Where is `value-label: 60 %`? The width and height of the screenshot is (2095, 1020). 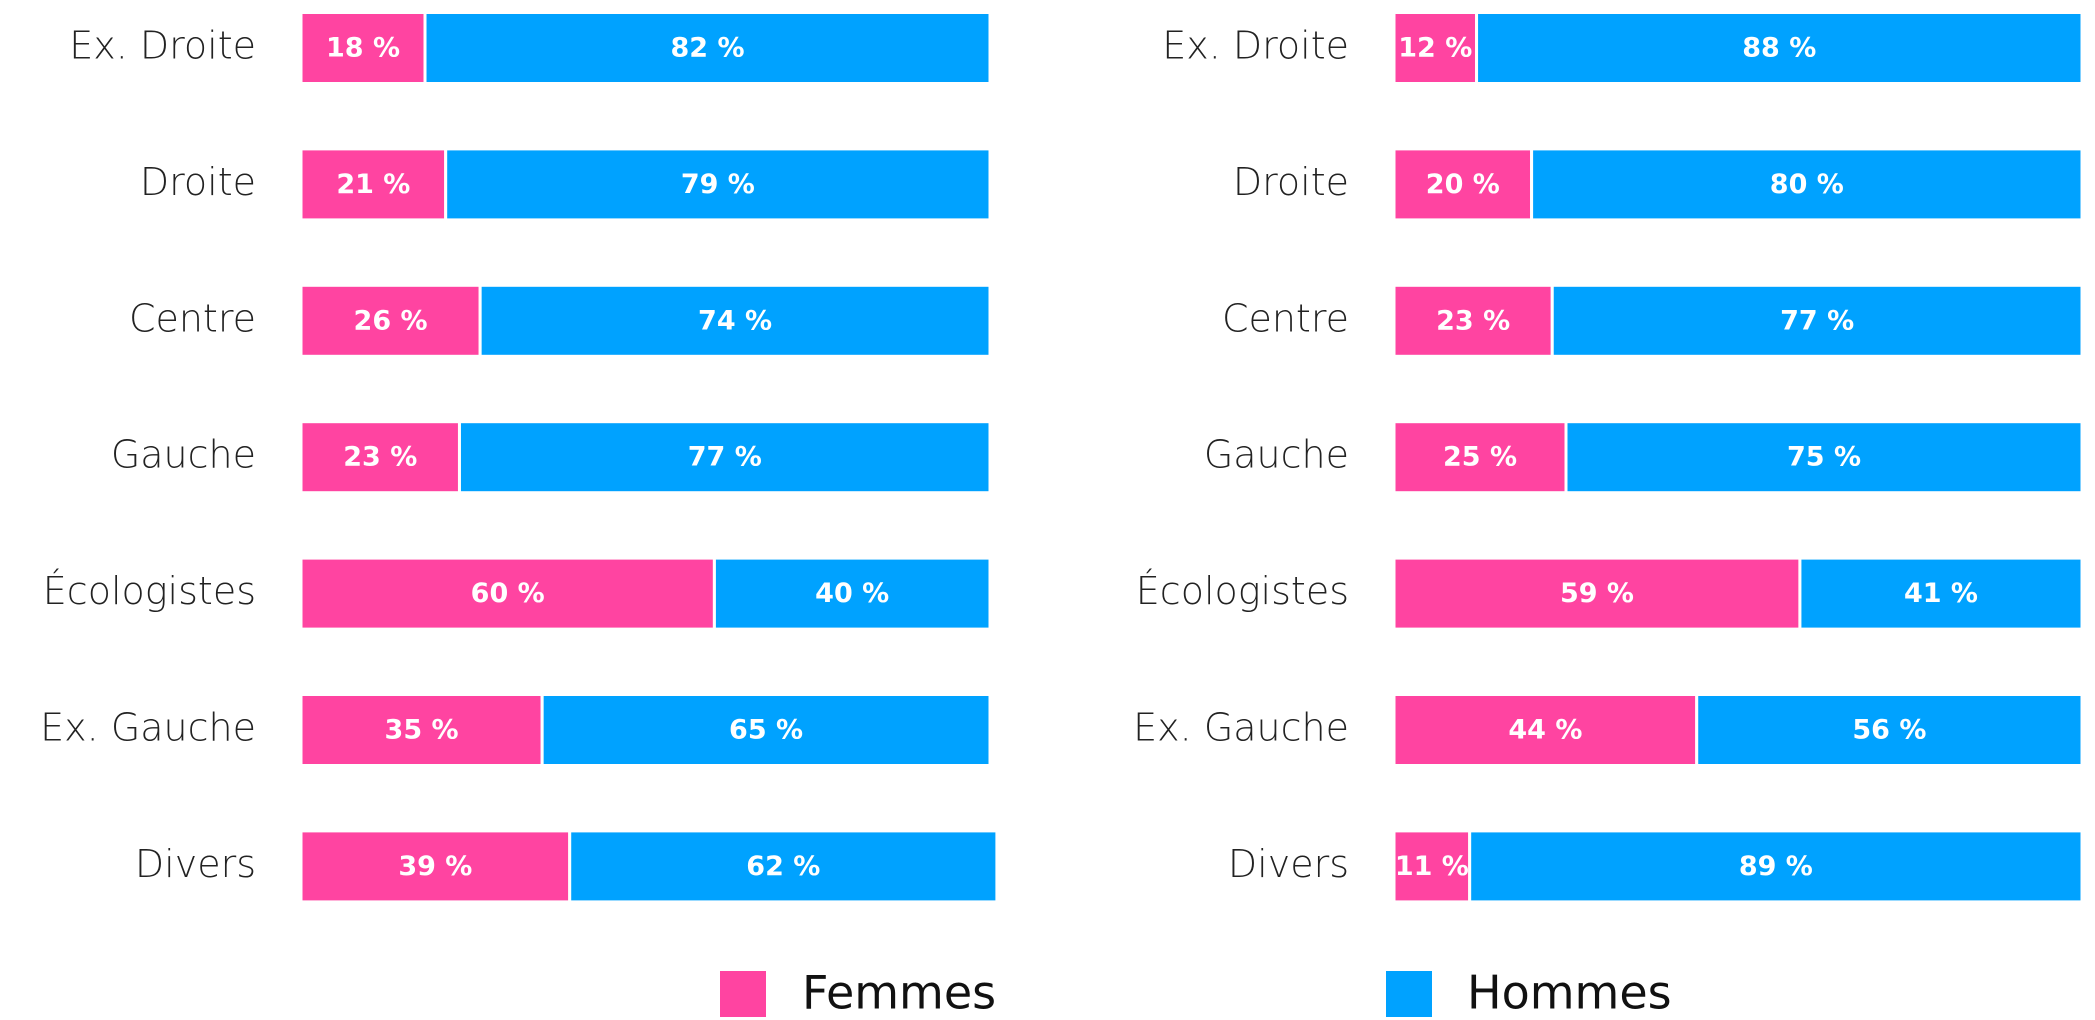
value-label: 60 % is located at coordinates (508, 593).